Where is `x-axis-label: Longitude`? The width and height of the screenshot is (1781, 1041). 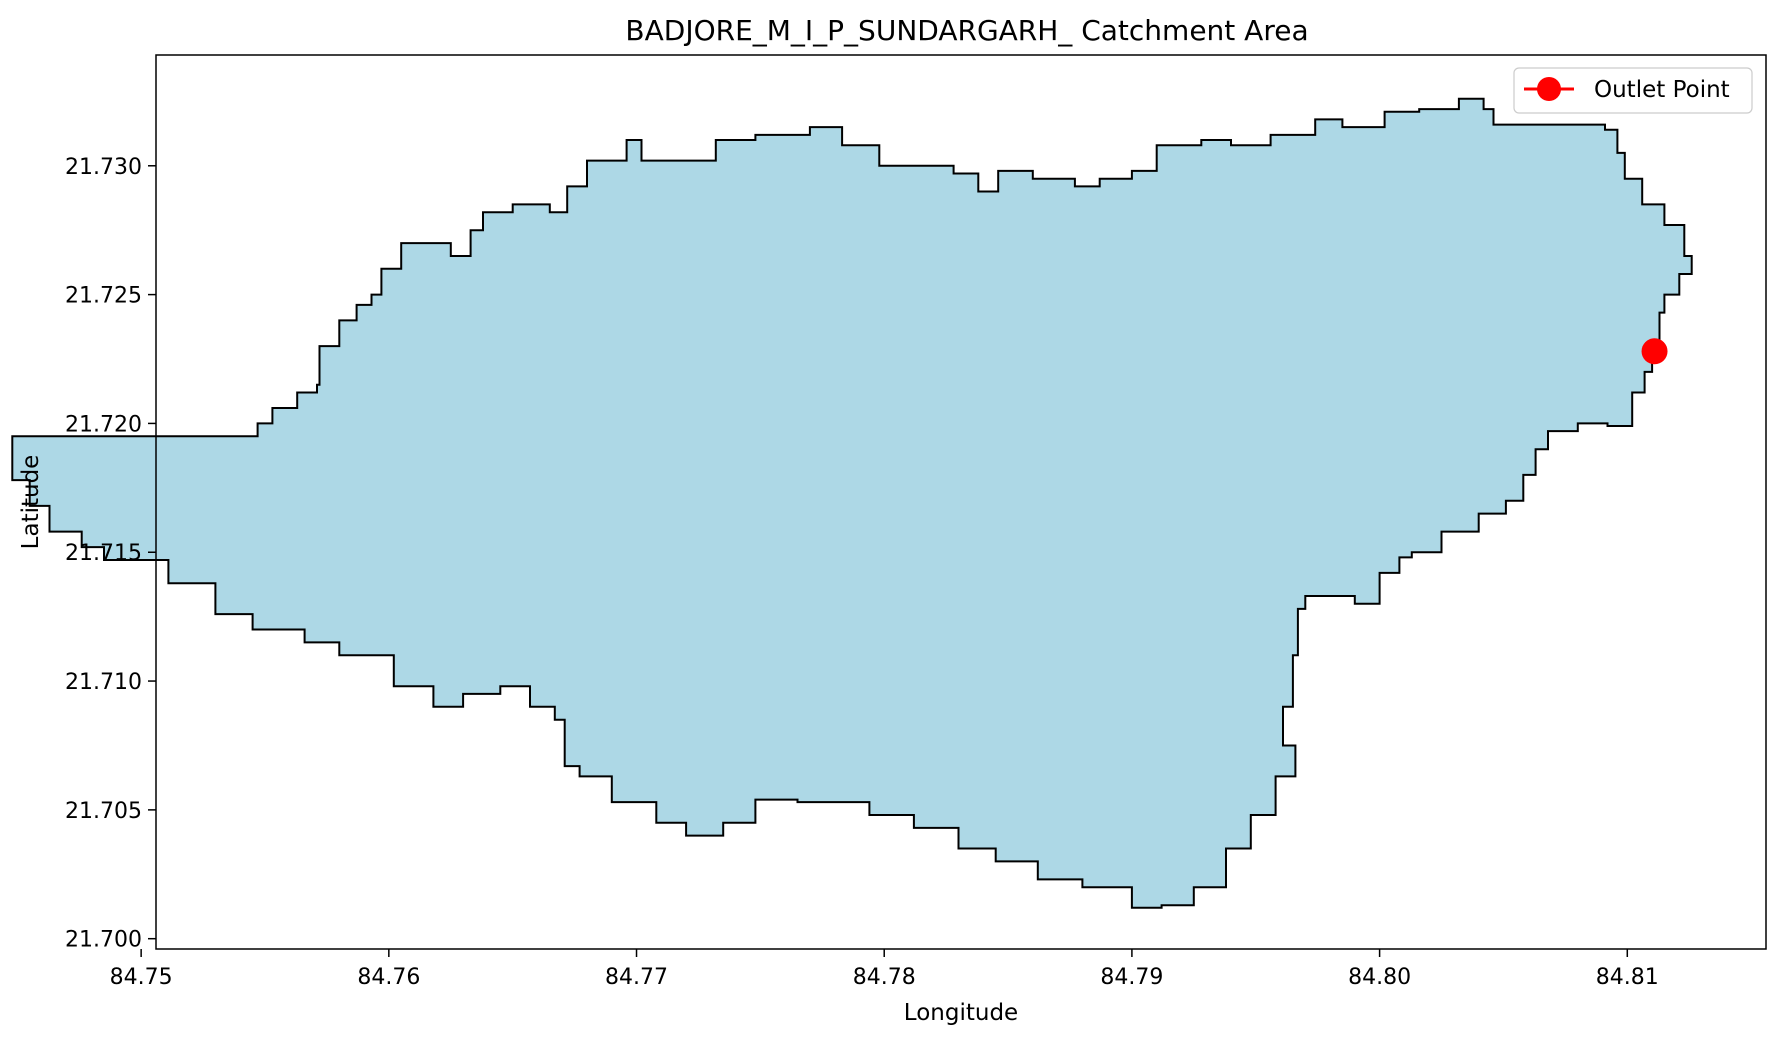
x-axis-label: Longitude is located at coordinates (961, 1013).